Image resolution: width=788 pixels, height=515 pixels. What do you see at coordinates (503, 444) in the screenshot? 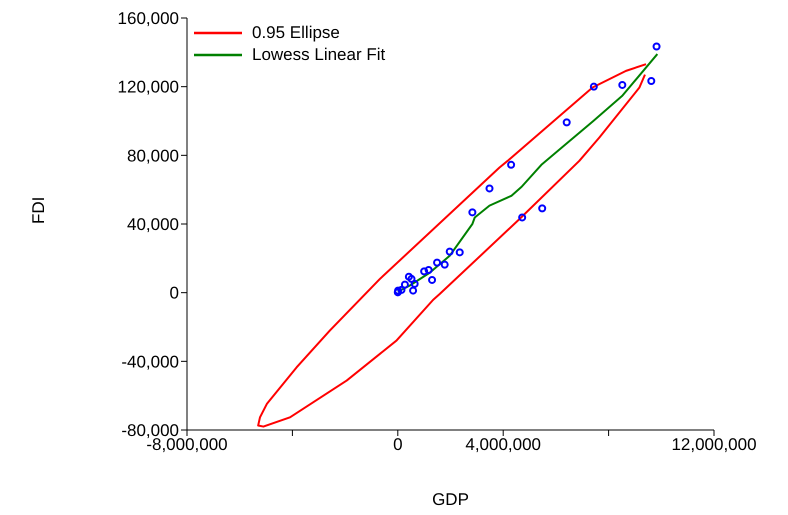
I see `x-tick-label: 4,000,000` at bounding box center [503, 444].